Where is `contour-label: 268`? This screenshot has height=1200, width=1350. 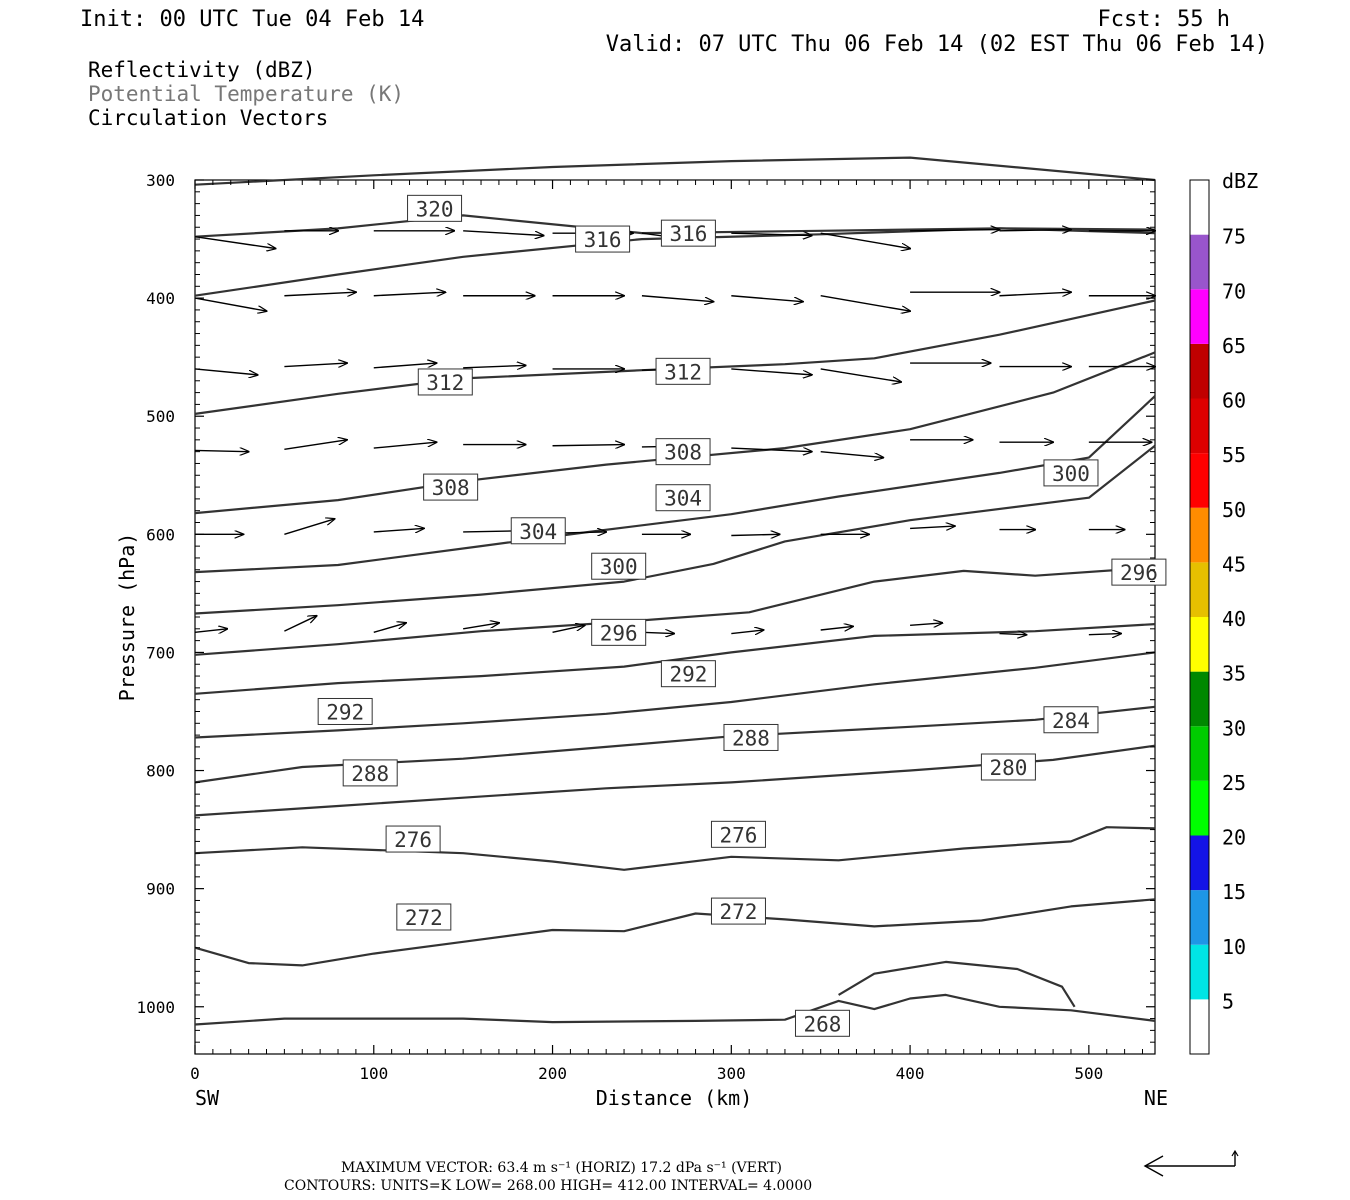 contour-label: 268 is located at coordinates (823, 1024).